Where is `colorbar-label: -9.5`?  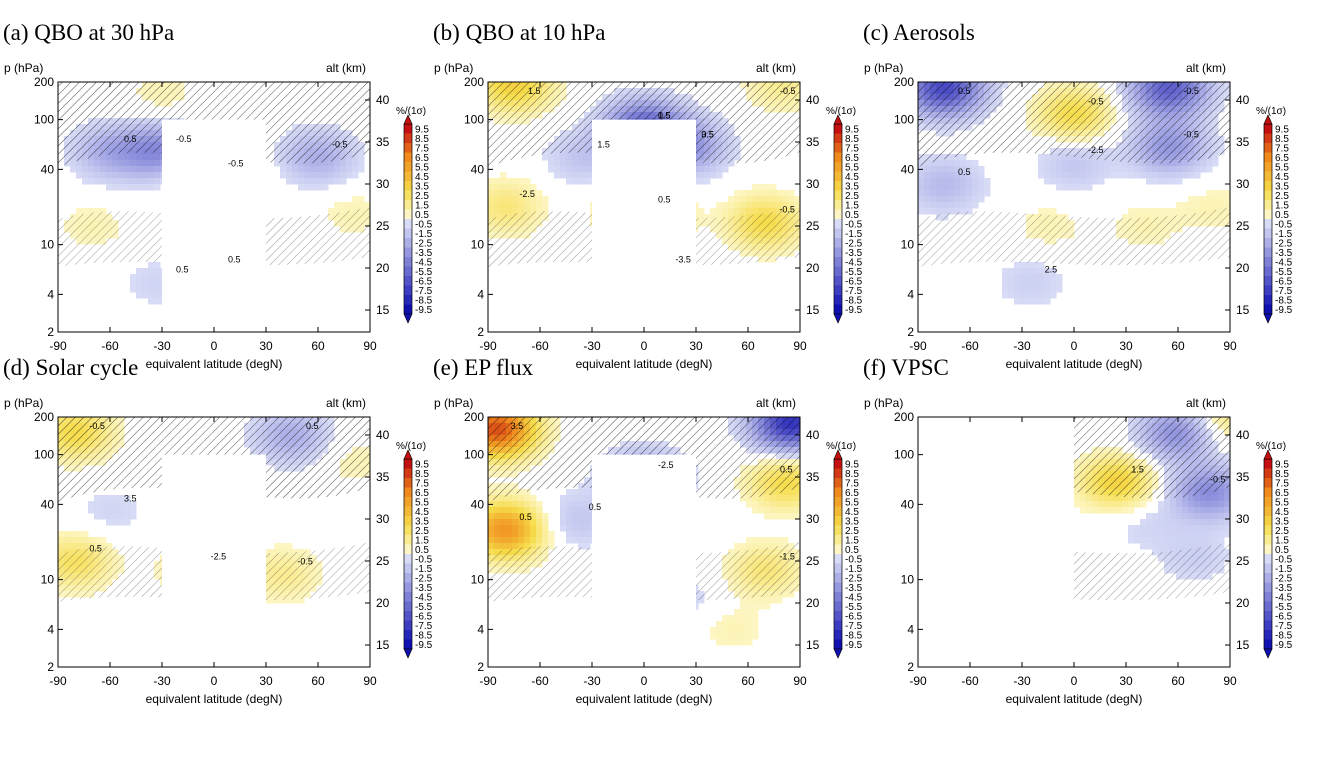
colorbar-label: -9.5 is located at coordinates (424, 310).